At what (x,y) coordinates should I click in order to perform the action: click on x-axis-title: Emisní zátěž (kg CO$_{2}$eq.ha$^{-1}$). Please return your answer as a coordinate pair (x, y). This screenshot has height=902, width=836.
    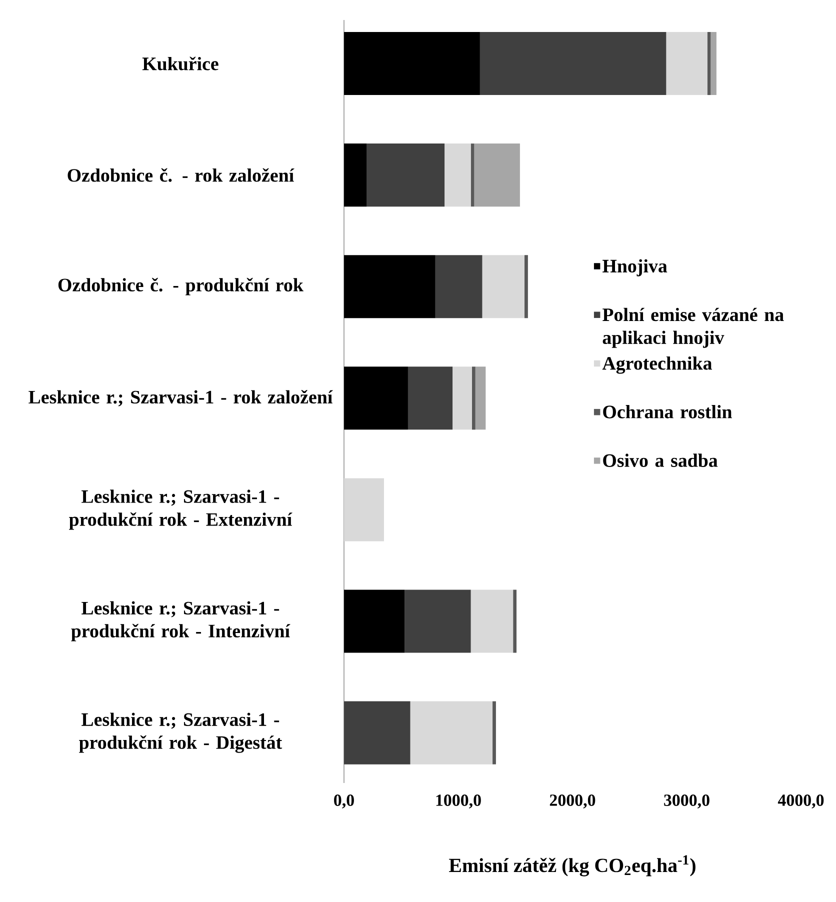
    Looking at the image, I should click on (572, 865).